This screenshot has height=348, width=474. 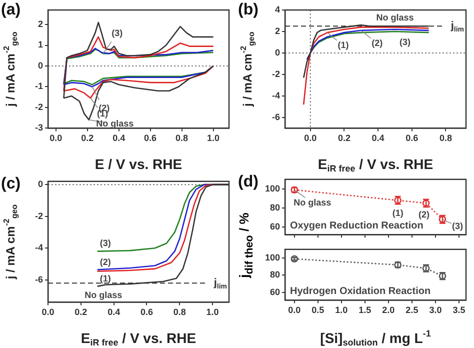 I want to click on chart-title: (b), so click(x=248, y=9).